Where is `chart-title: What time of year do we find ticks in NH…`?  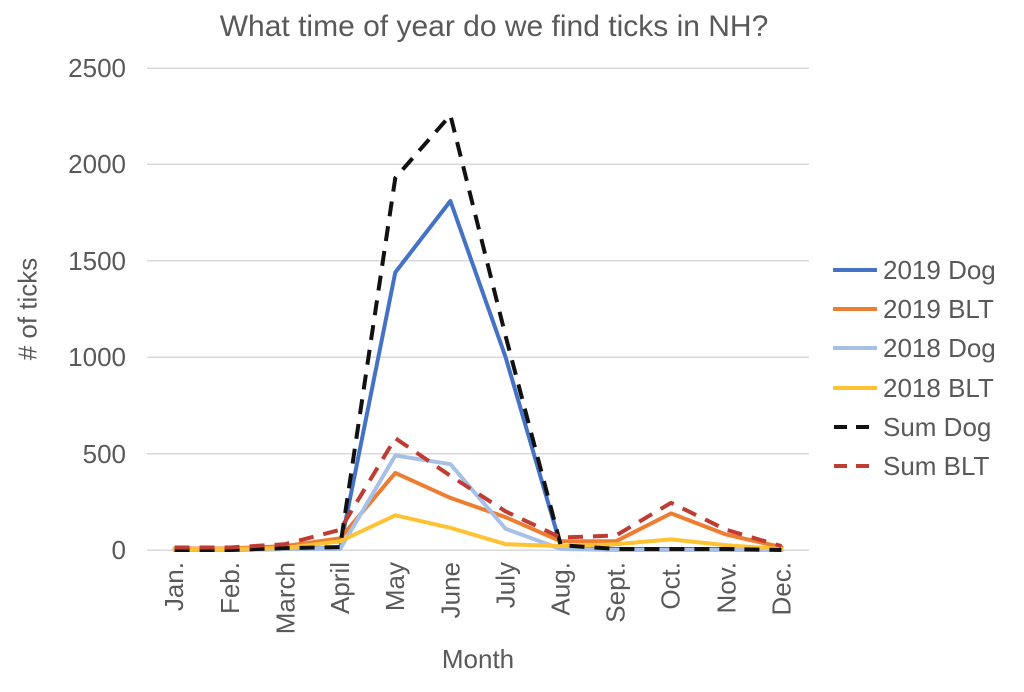 chart-title: What time of year do we find ticks in NH… is located at coordinates (494, 26).